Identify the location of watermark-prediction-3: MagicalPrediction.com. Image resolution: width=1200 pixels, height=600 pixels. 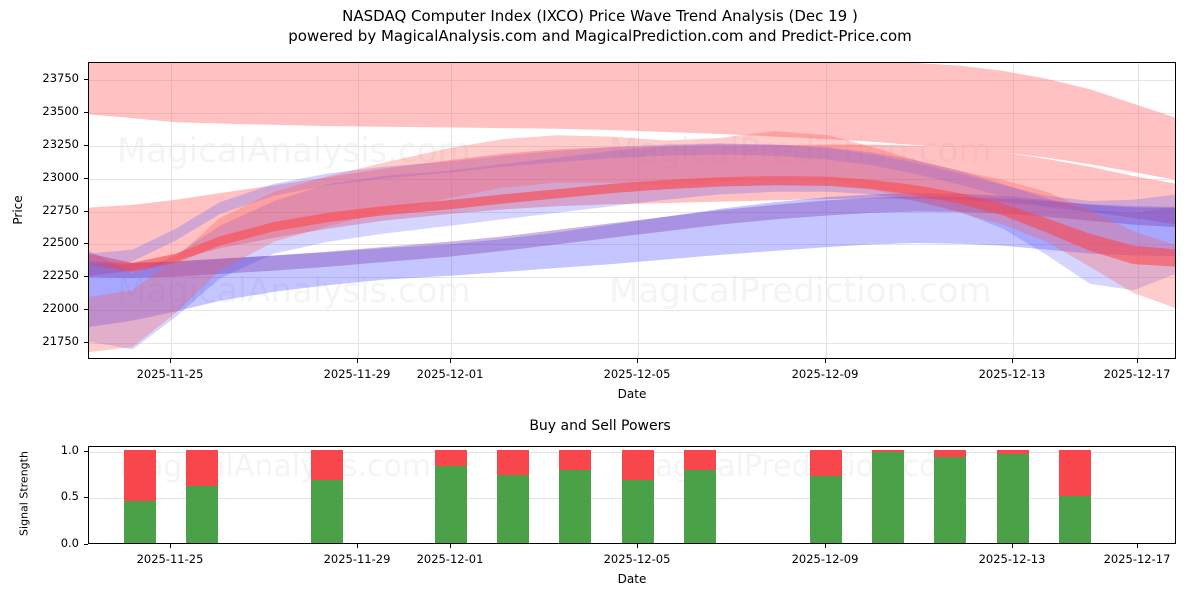
(798, 466).